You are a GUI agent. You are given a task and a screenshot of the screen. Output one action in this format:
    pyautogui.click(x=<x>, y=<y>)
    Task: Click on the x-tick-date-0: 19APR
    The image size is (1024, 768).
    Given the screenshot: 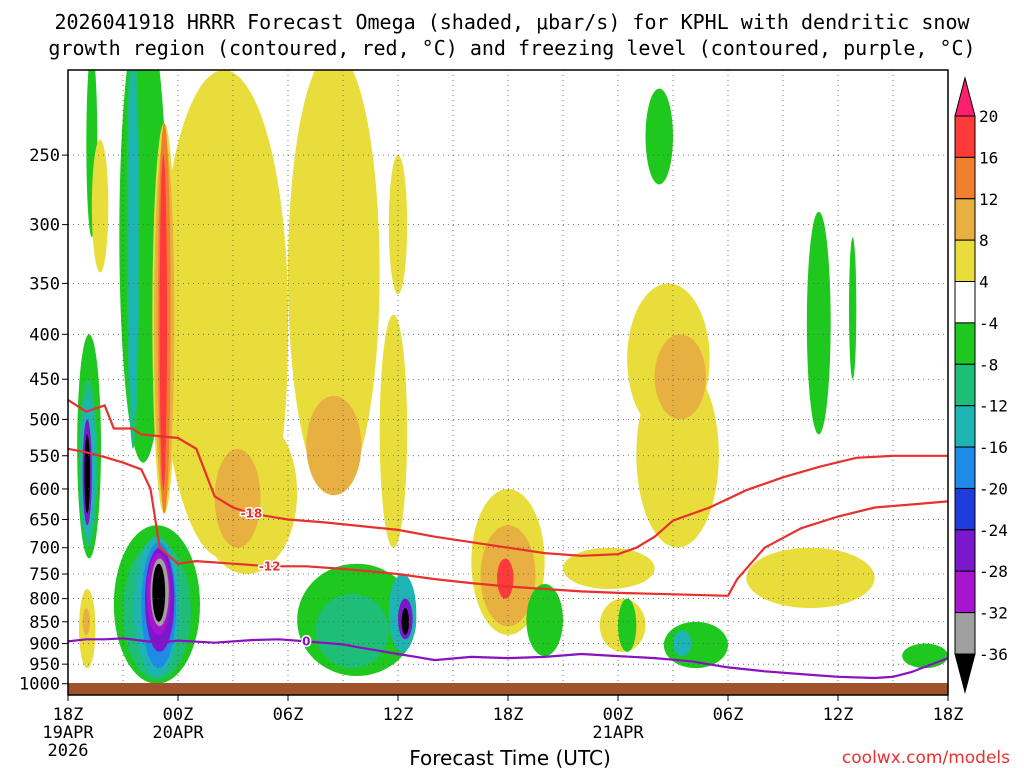 What is the action you would take?
    pyautogui.click(x=68, y=733)
    